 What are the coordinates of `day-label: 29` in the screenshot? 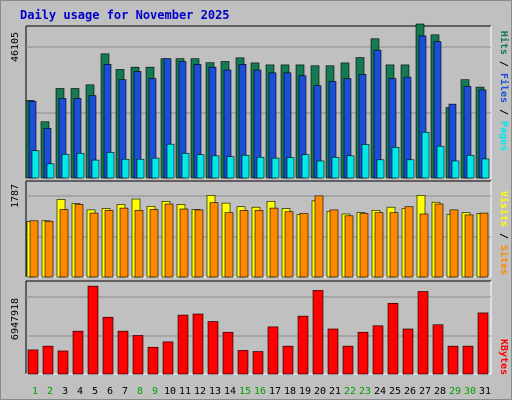 It's located at (455, 391).